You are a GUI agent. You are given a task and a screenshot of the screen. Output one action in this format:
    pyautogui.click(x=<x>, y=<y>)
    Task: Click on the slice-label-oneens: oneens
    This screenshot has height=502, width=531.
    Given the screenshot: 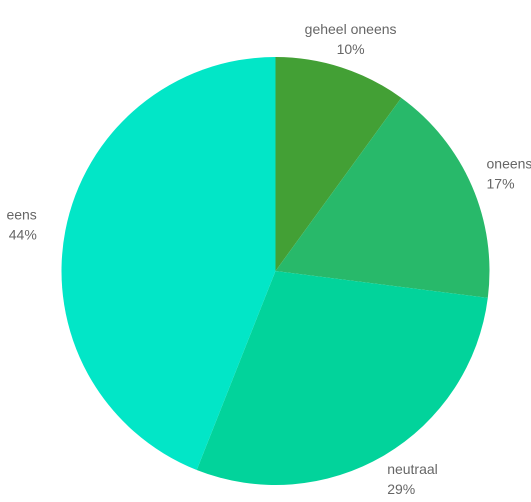 What is the action you would take?
    pyautogui.click(x=509, y=164)
    